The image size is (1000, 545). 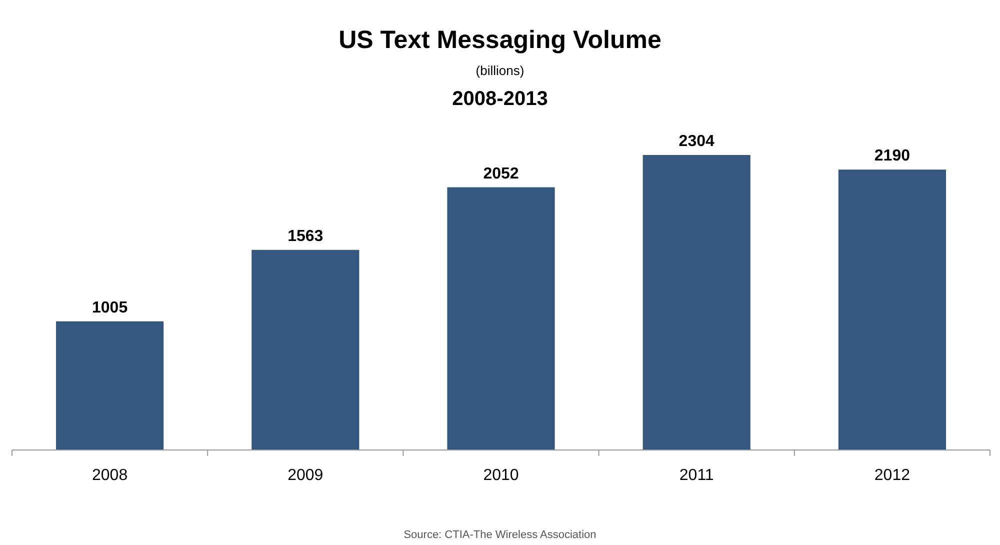 What do you see at coordinates (500, 40) in the screenshot?
I see `chart-title: US Text Messaging Volume` at bounding box center [500, 40].